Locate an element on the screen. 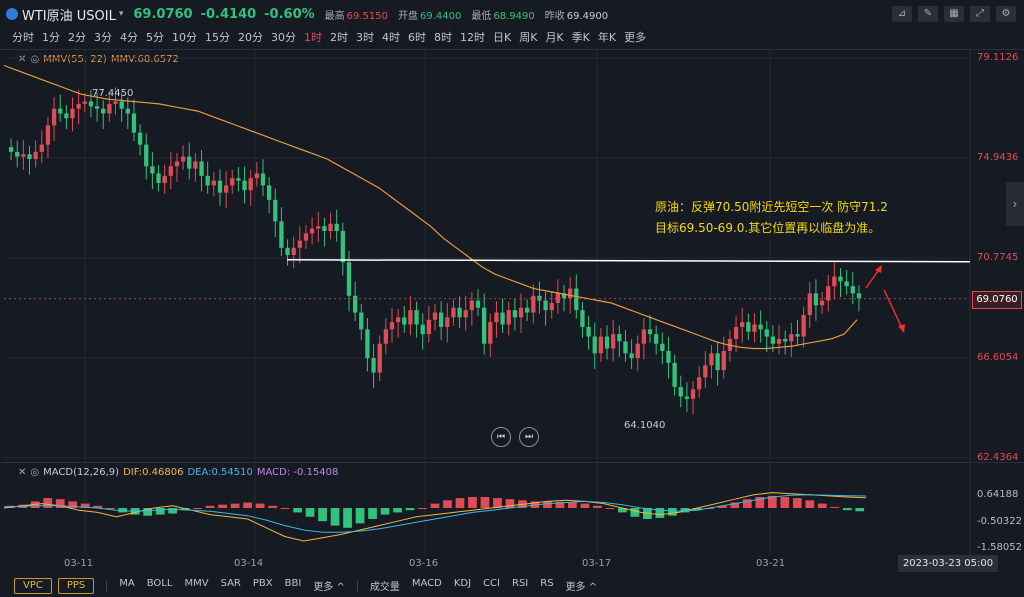  period-tab: 年K is located at coordinates (607, 37).